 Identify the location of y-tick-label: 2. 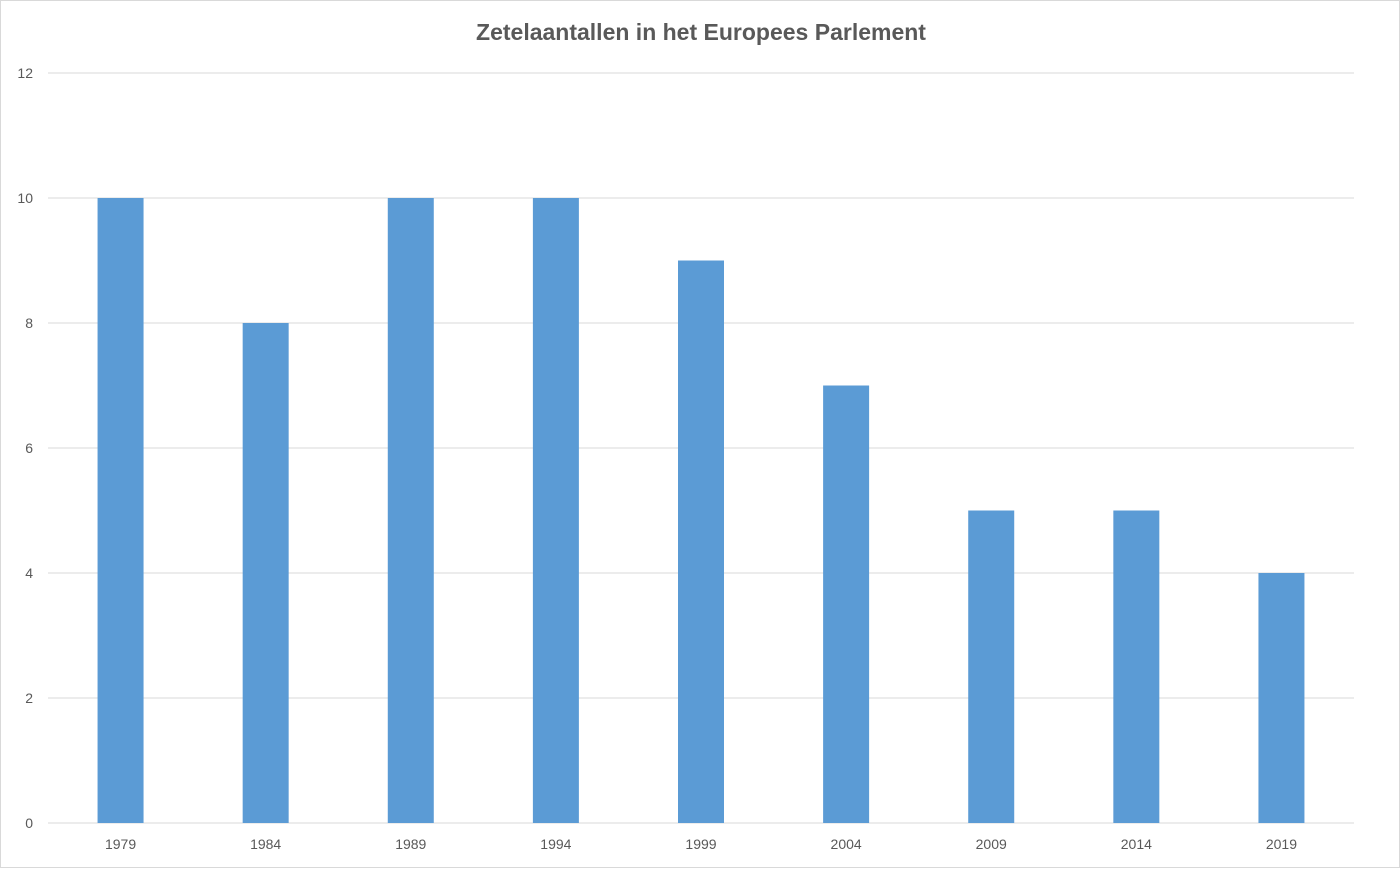
(29, 698).